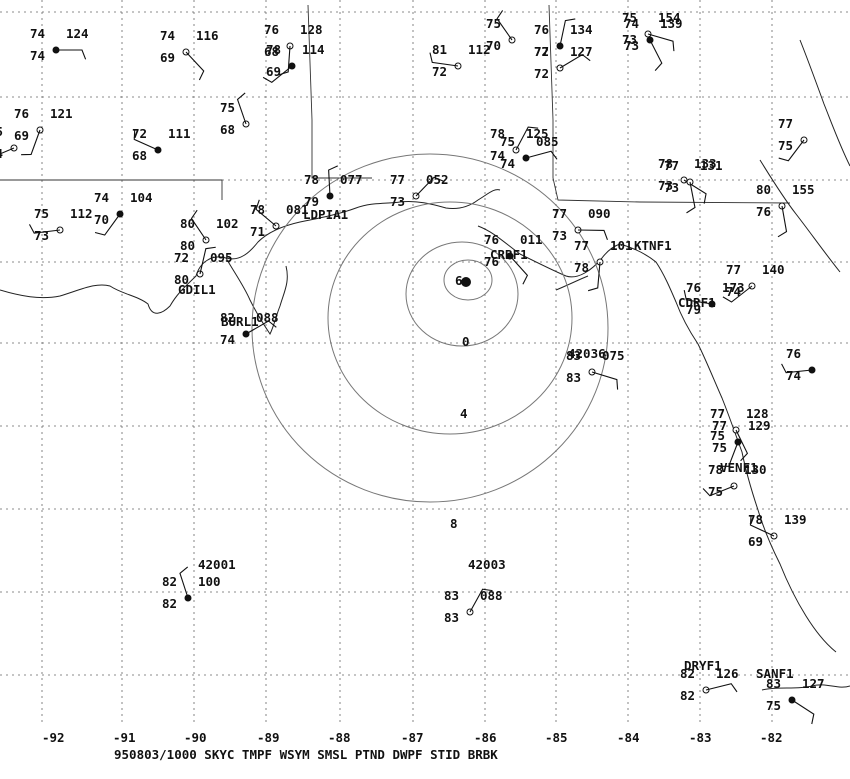 This screenshot has height=779, width=850. What do you see at coordinates (613, 355) in the screenshot?
I see `station-pressure: 075` at bounding box center [613, 355].